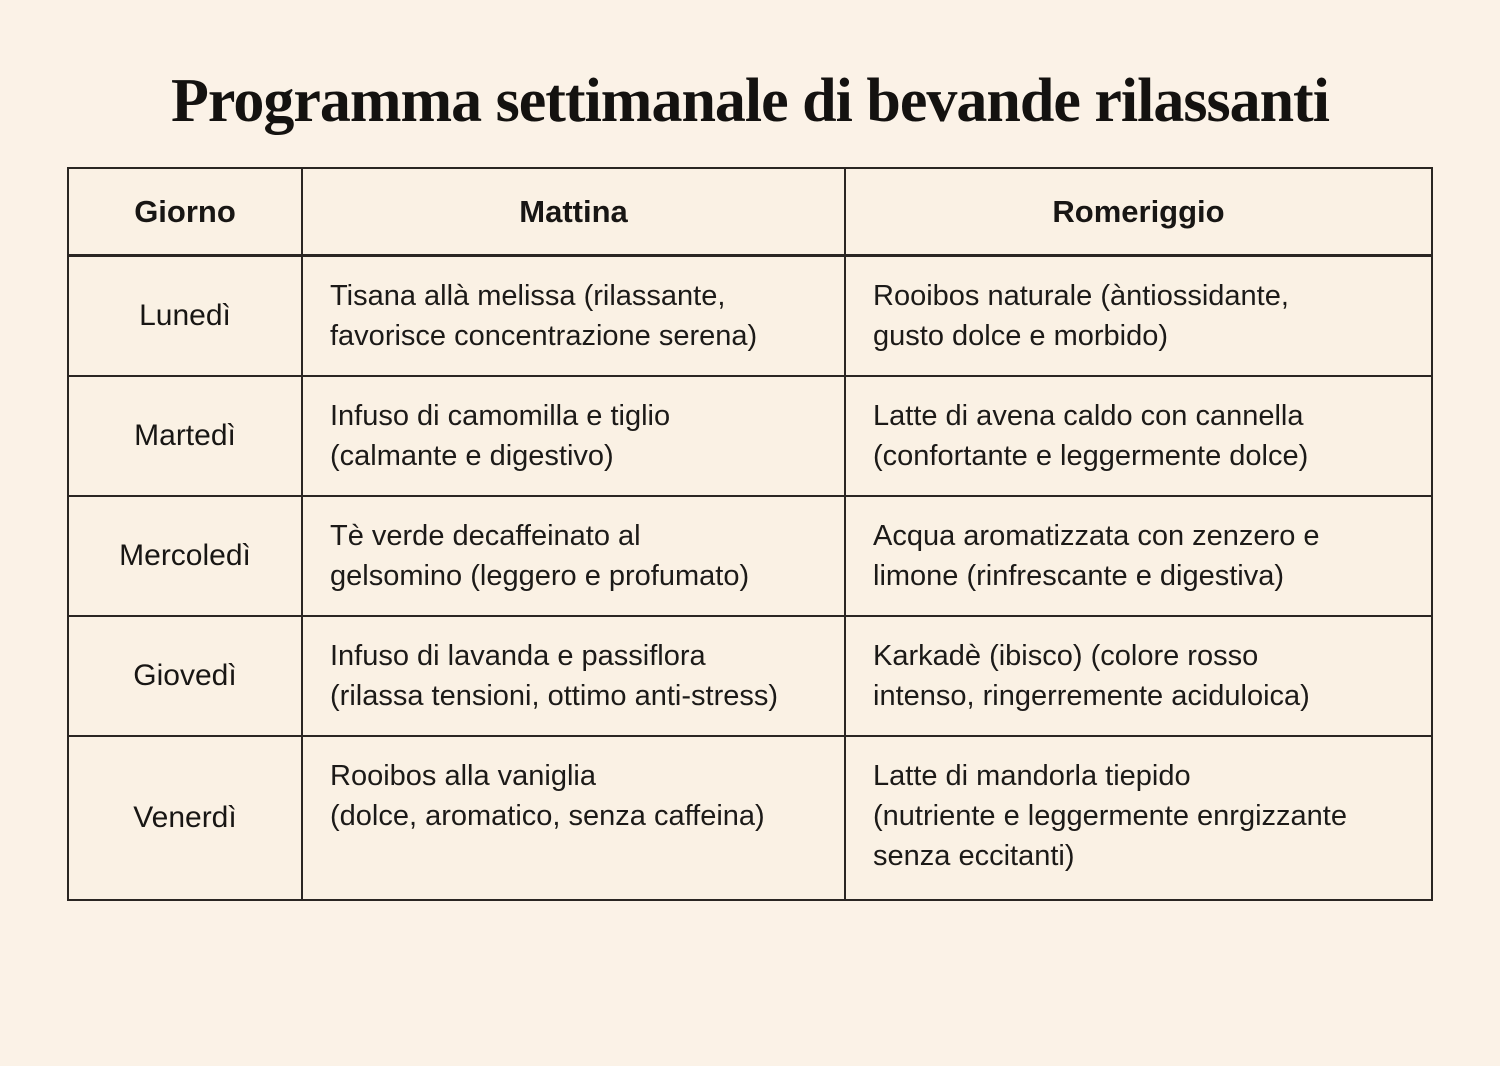 This screenshot has height=1066, width=1500. I want to click on table-header-row: Giorno Mattina Romeriggio, so click(750, 212).